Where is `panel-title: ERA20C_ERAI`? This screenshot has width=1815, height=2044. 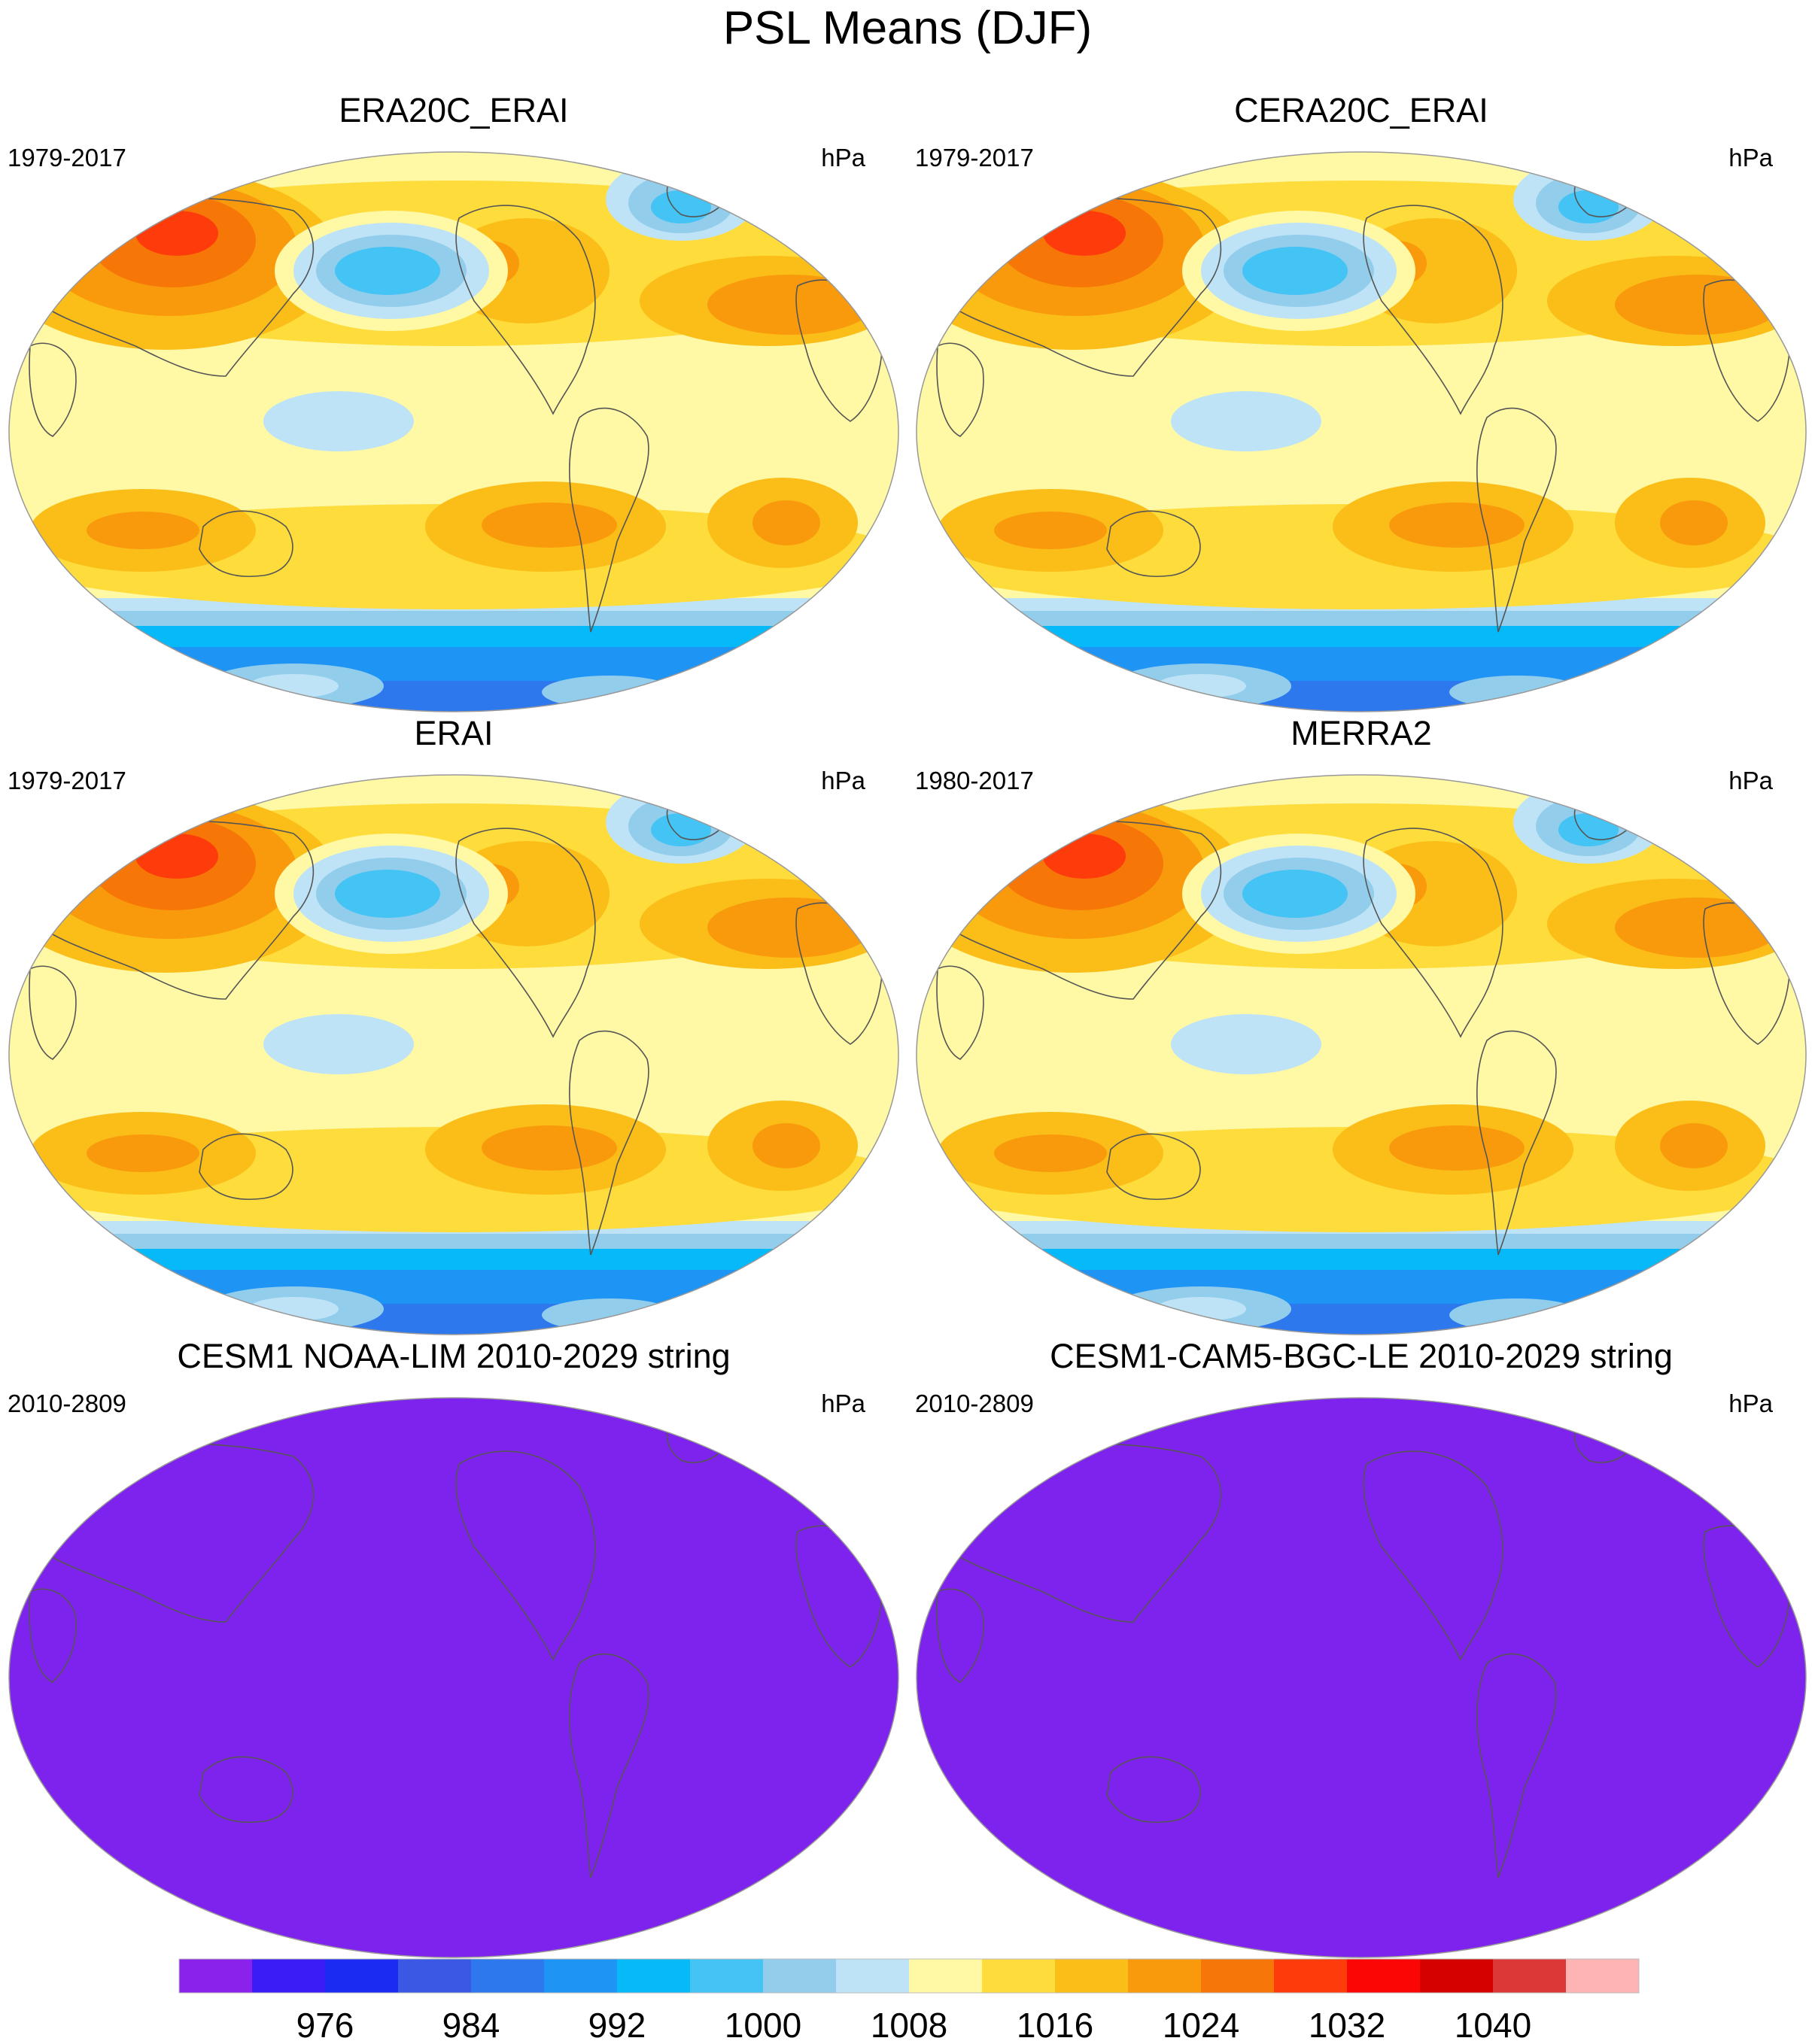
panel-title: ERA20C_ERAI is located at coordinates (454, 110).